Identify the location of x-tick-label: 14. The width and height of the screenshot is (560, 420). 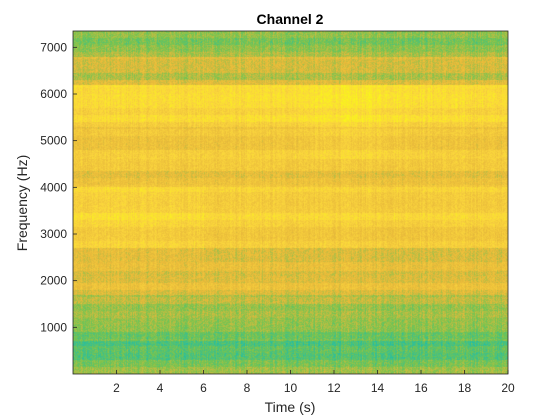
(378, 388).